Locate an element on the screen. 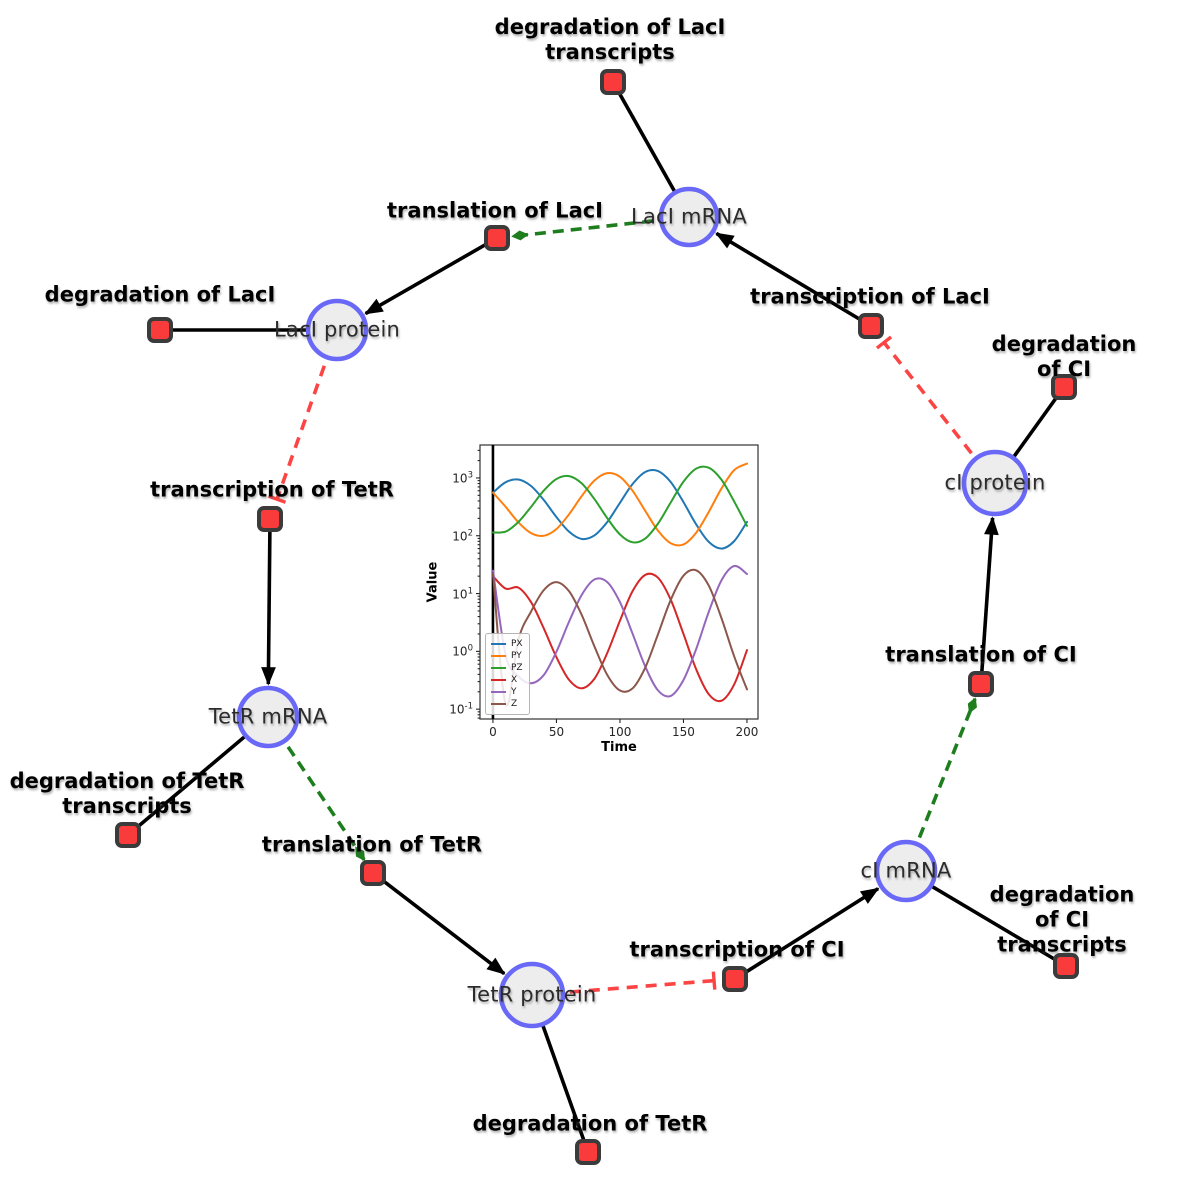 The height and width of the screenshot is (1200, 1189). reaction-node-degradation-of-tetr-transcripts is located at coordinates (128, 835).